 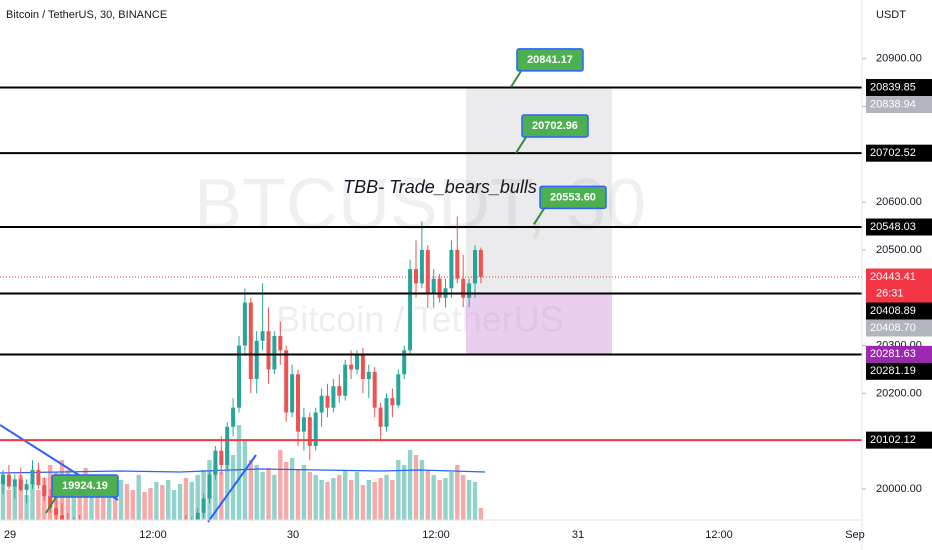 What do you see at coordinates (899, 202) in the screenshot?
I see `y-tick-label: 20600.00` at bounding box center [899, 202].